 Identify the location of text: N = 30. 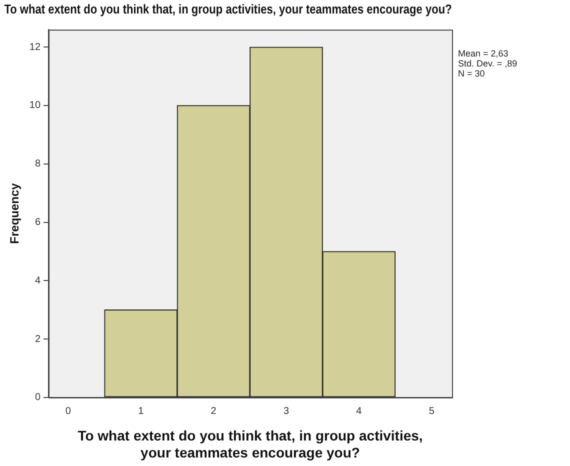
(471, 73).